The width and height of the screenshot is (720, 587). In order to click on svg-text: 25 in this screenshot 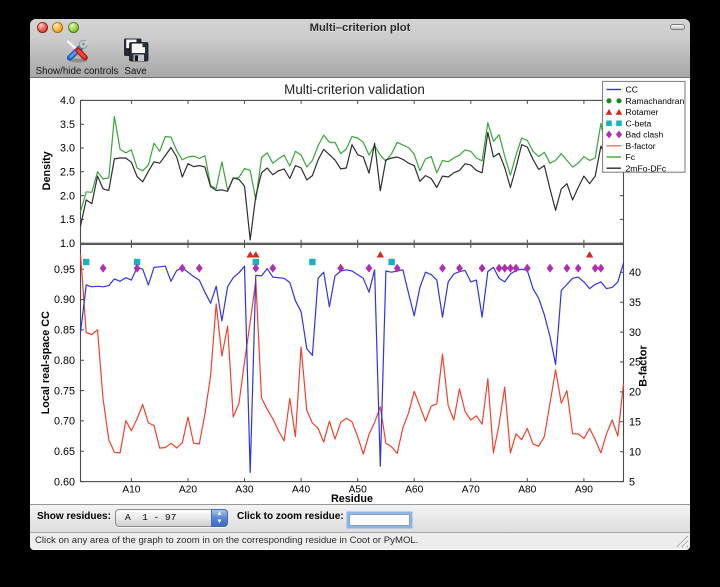, I will do `click(635, 363)`.